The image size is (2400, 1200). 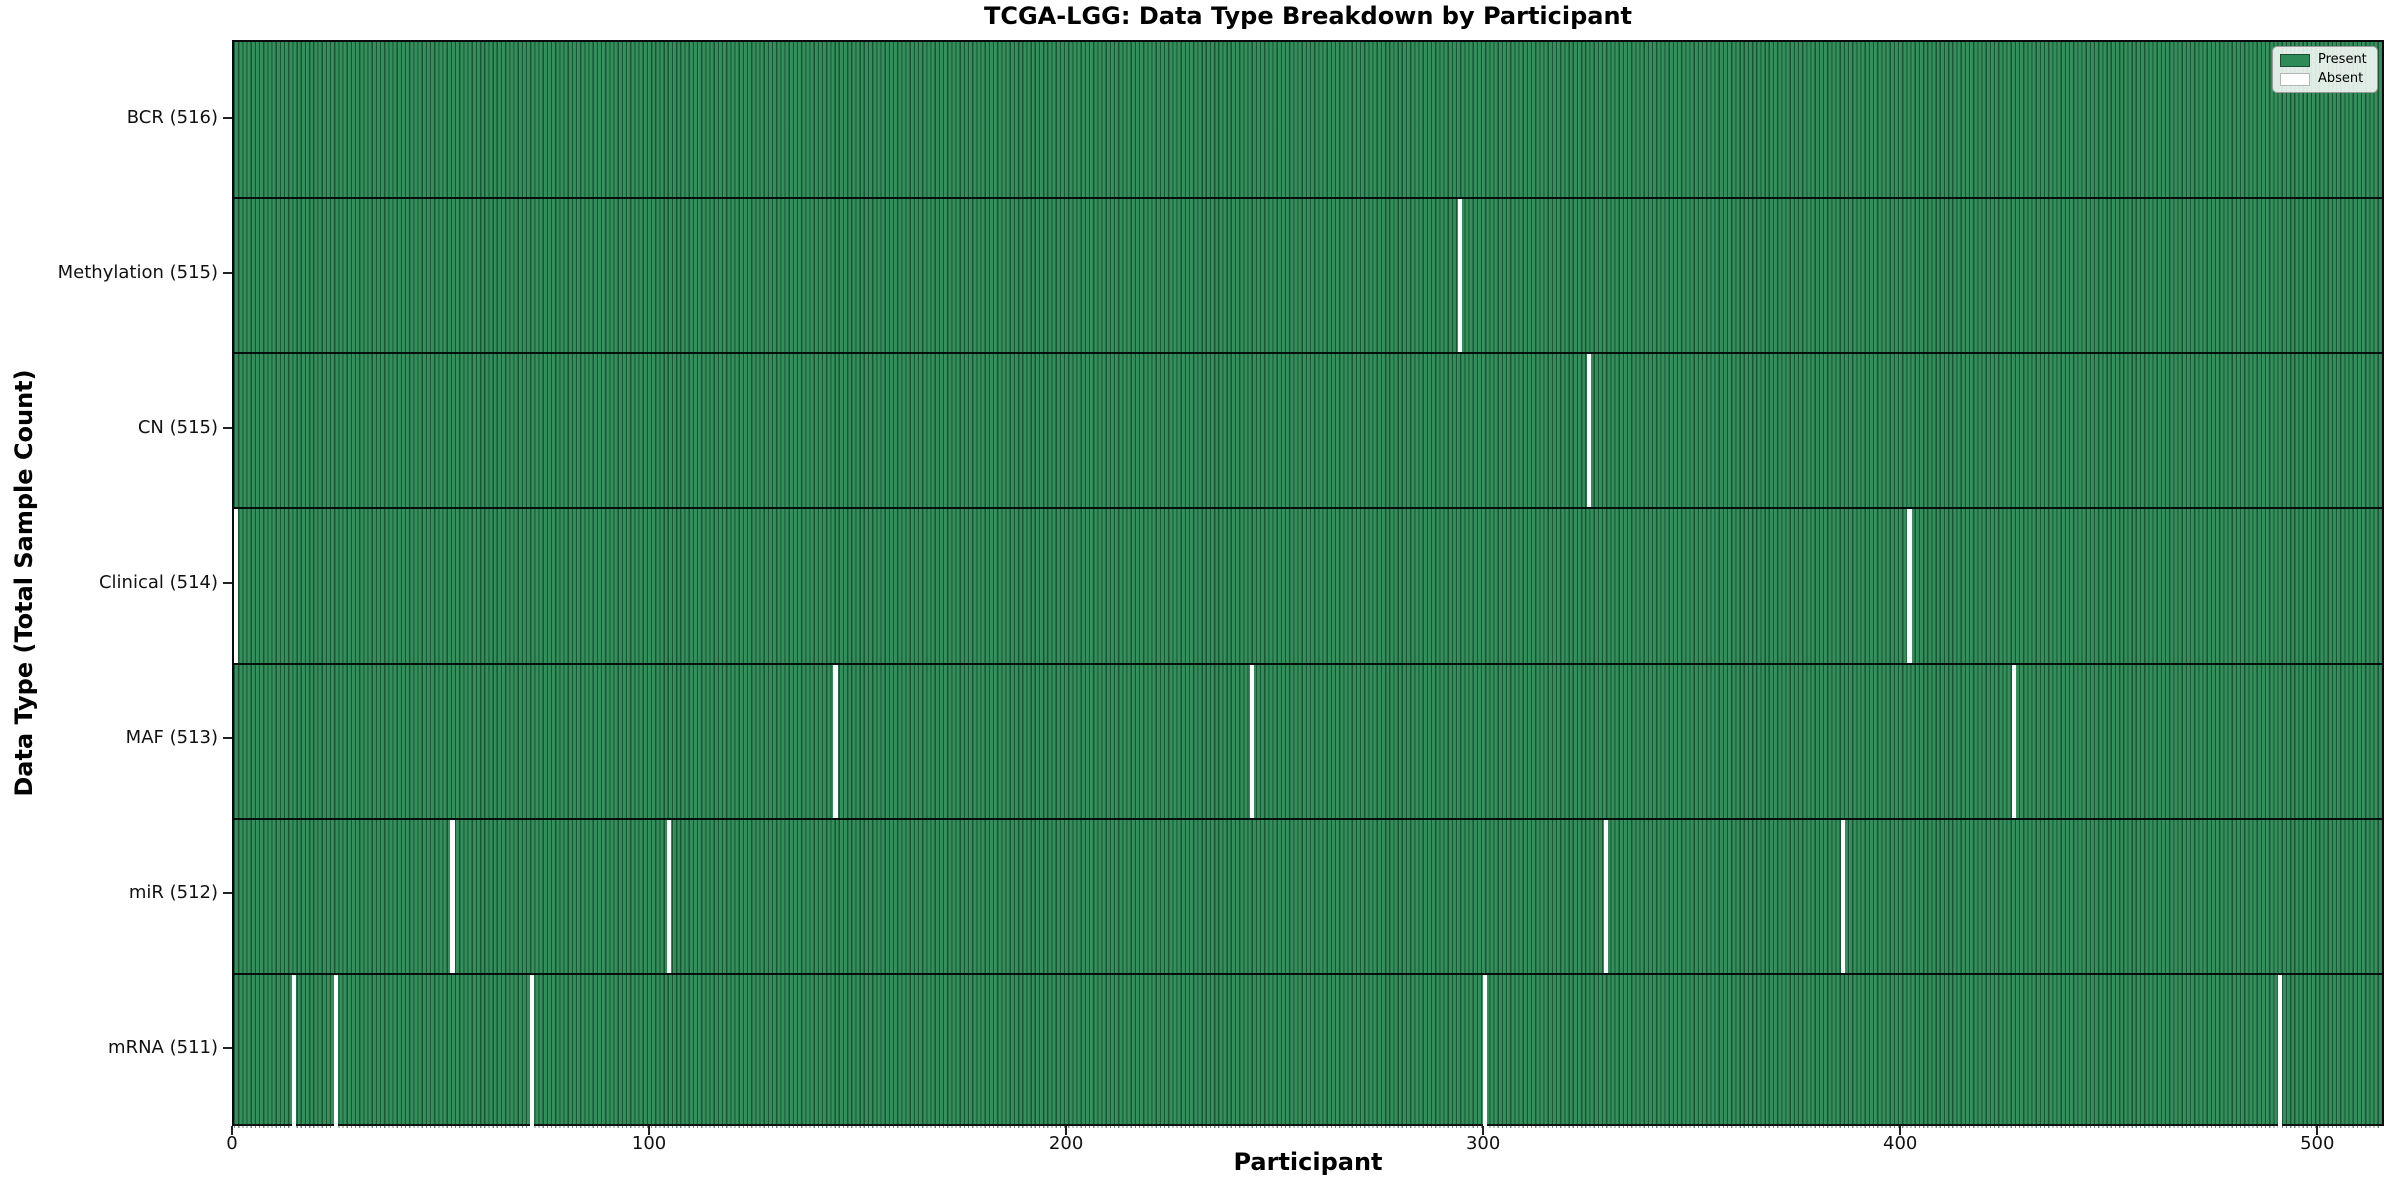 What do you see at coordinates (2317, 1143) in the screenshot?
I see `x-tick-label: 500` at bounding box center [2317, 1143].